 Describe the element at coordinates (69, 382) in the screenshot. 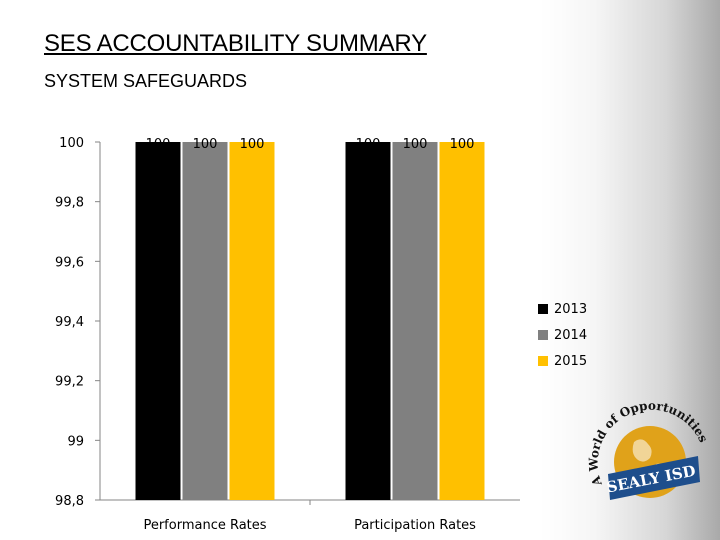

I see `y-tick-label: 99,2` at that location.